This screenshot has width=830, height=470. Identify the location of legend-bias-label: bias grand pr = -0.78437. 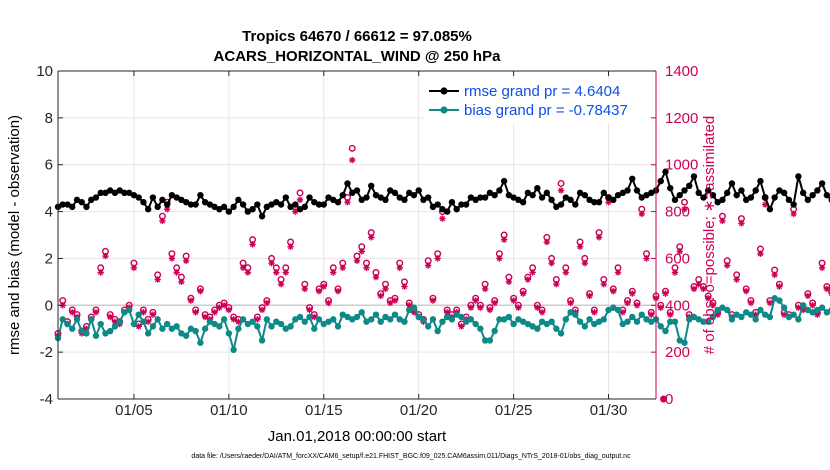
(546, 110).